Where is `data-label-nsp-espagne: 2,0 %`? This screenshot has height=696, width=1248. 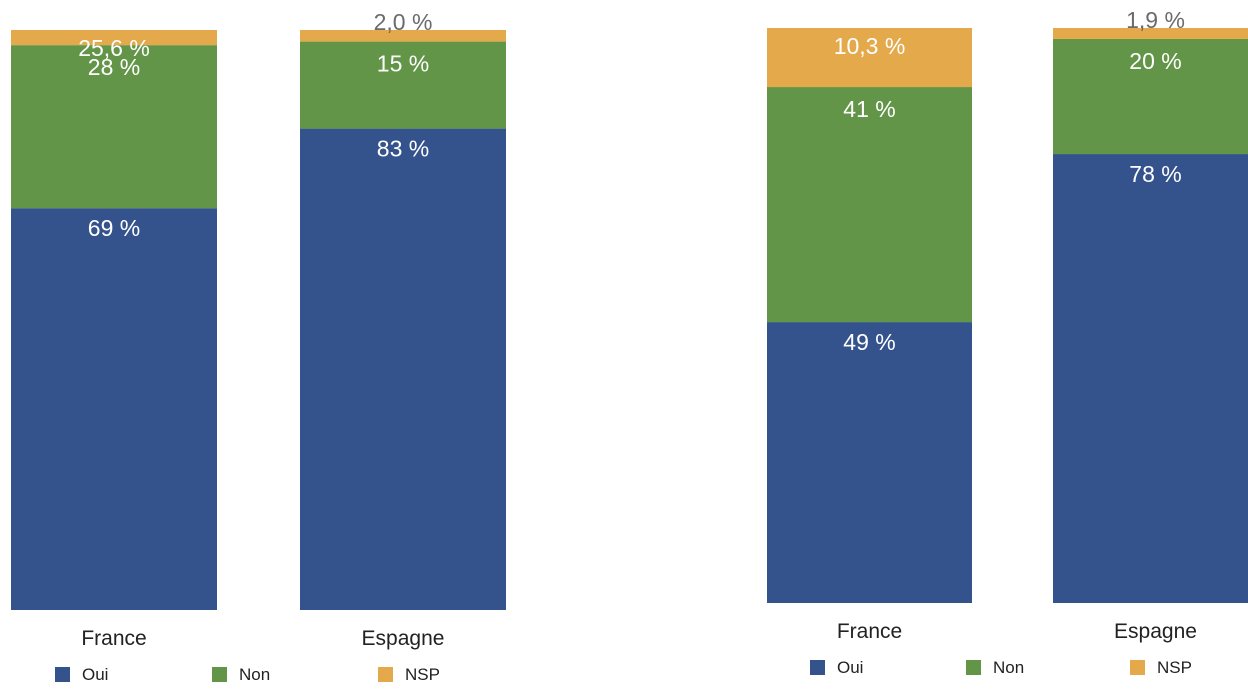
data-label-nsp-espagne: 2,0 % is located at coordinates (403, 22).